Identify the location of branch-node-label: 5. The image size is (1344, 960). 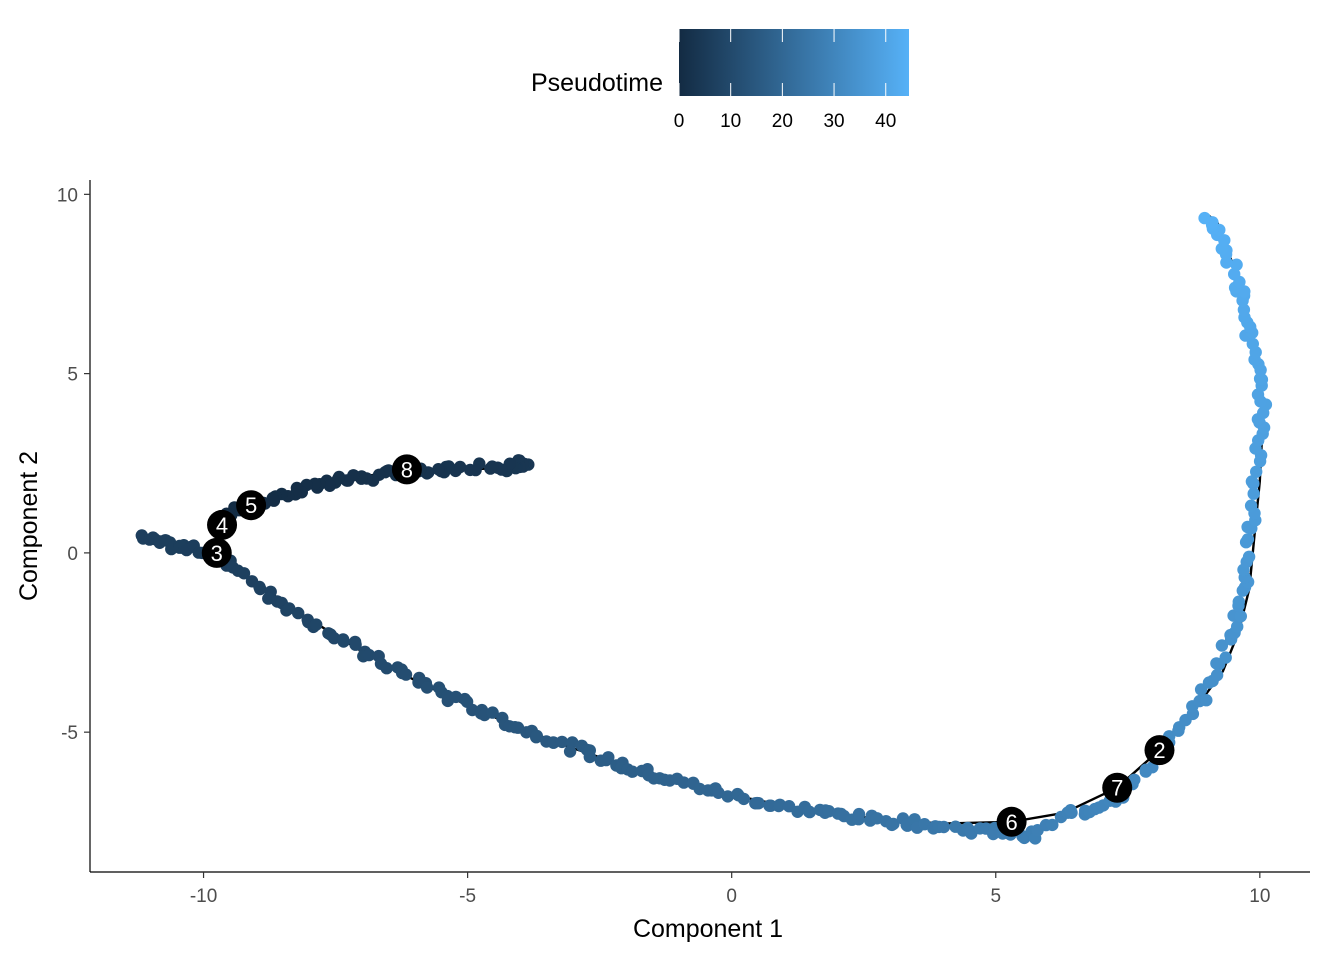
(251, 505).